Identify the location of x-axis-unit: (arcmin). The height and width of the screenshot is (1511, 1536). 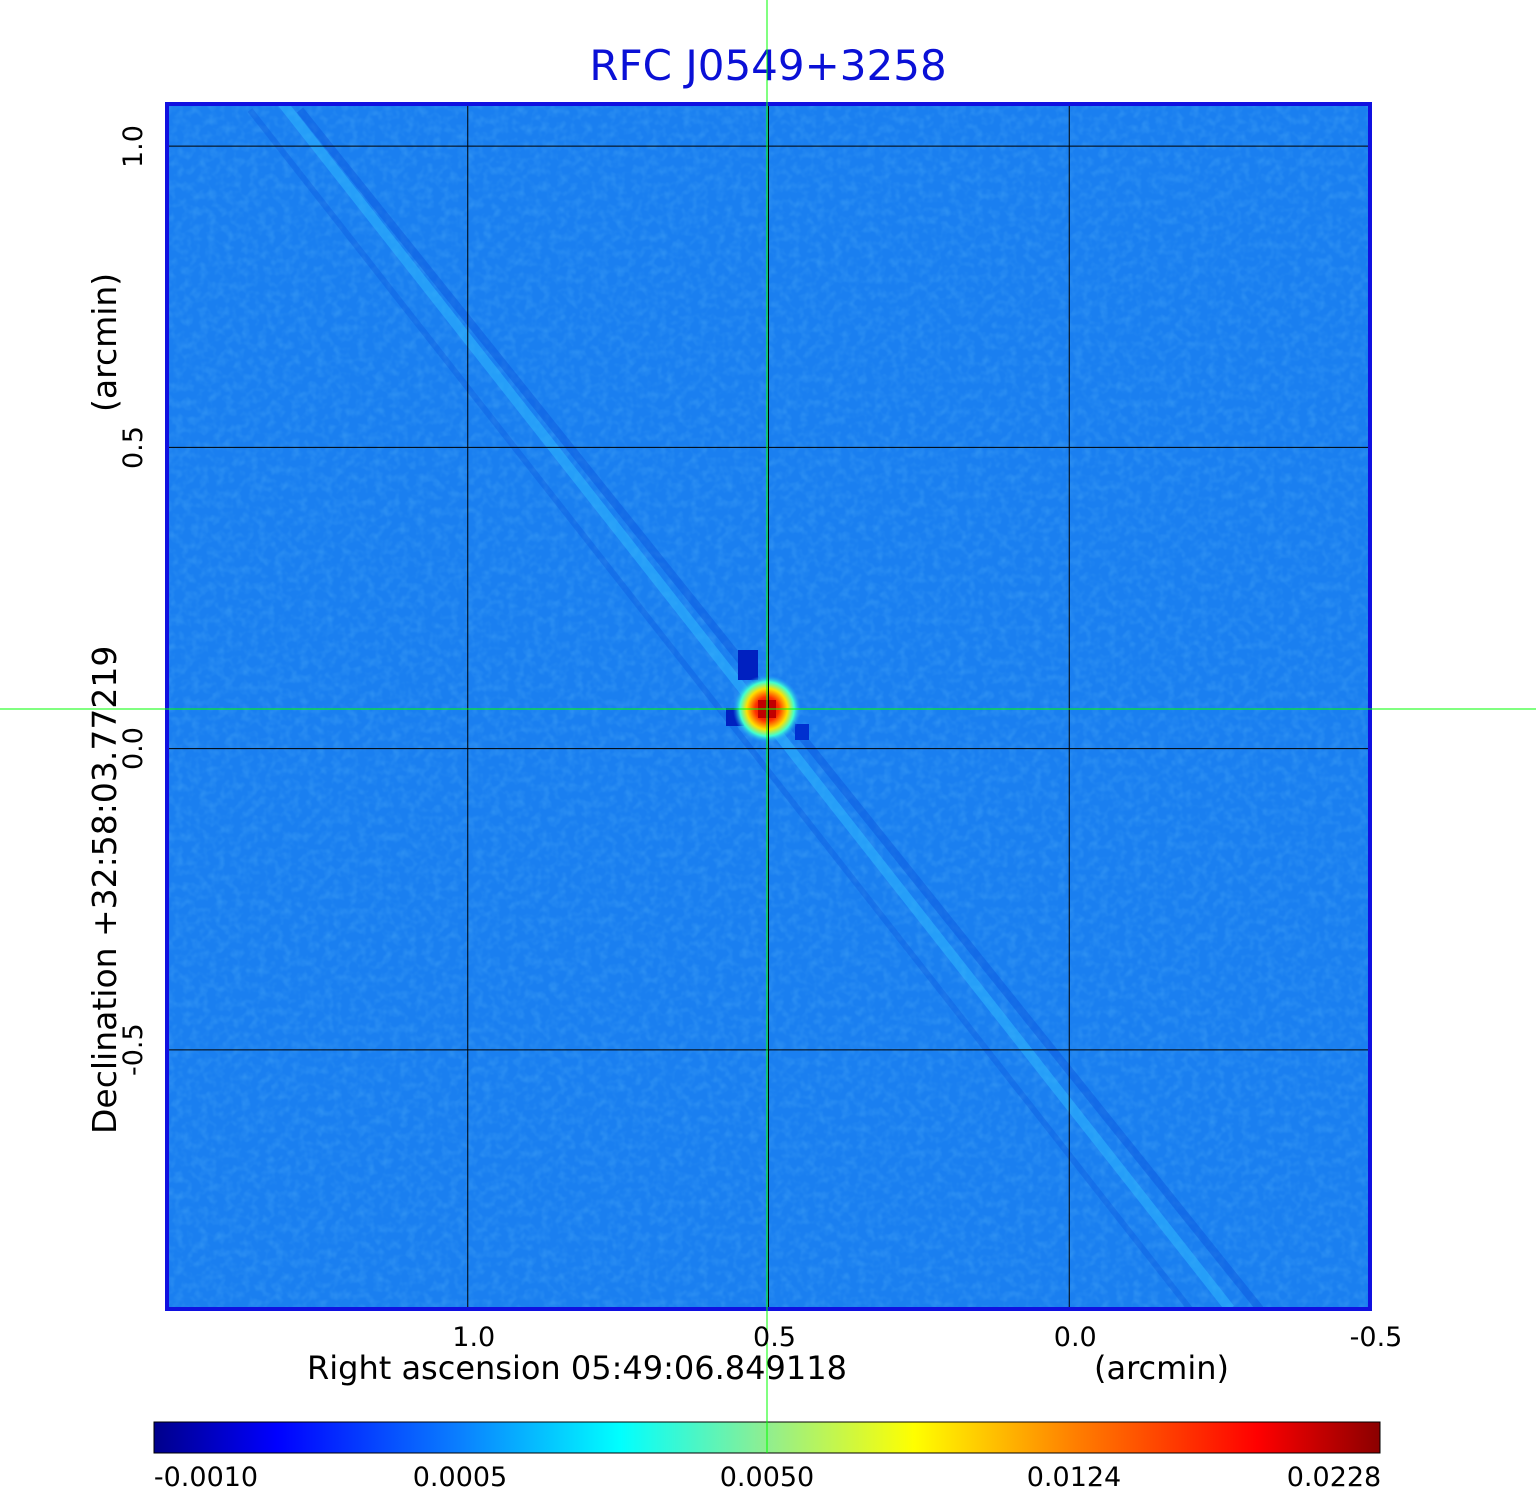
(1161, 1368).